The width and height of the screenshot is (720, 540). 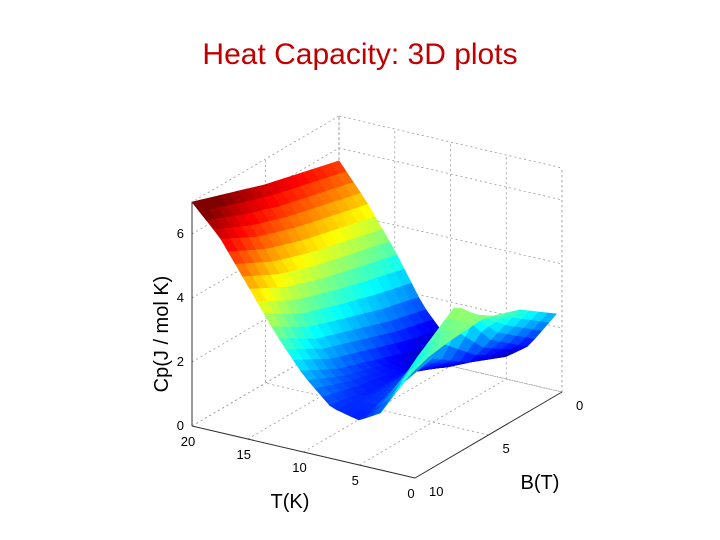 What do you see at coordinates (410, 493) in the screenshot?
I see `x-tick-label: 0` at bounding box center [410, 493].